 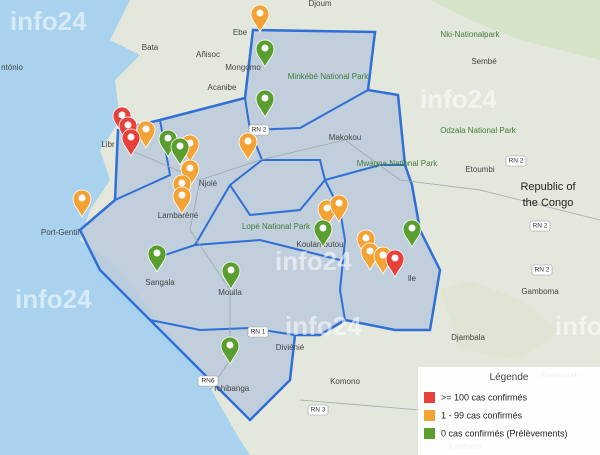 What do you see at coordinates (60, 232) in the screenshot?
I see `place-label: Port-Gentil` at bounding box center [60, 232].